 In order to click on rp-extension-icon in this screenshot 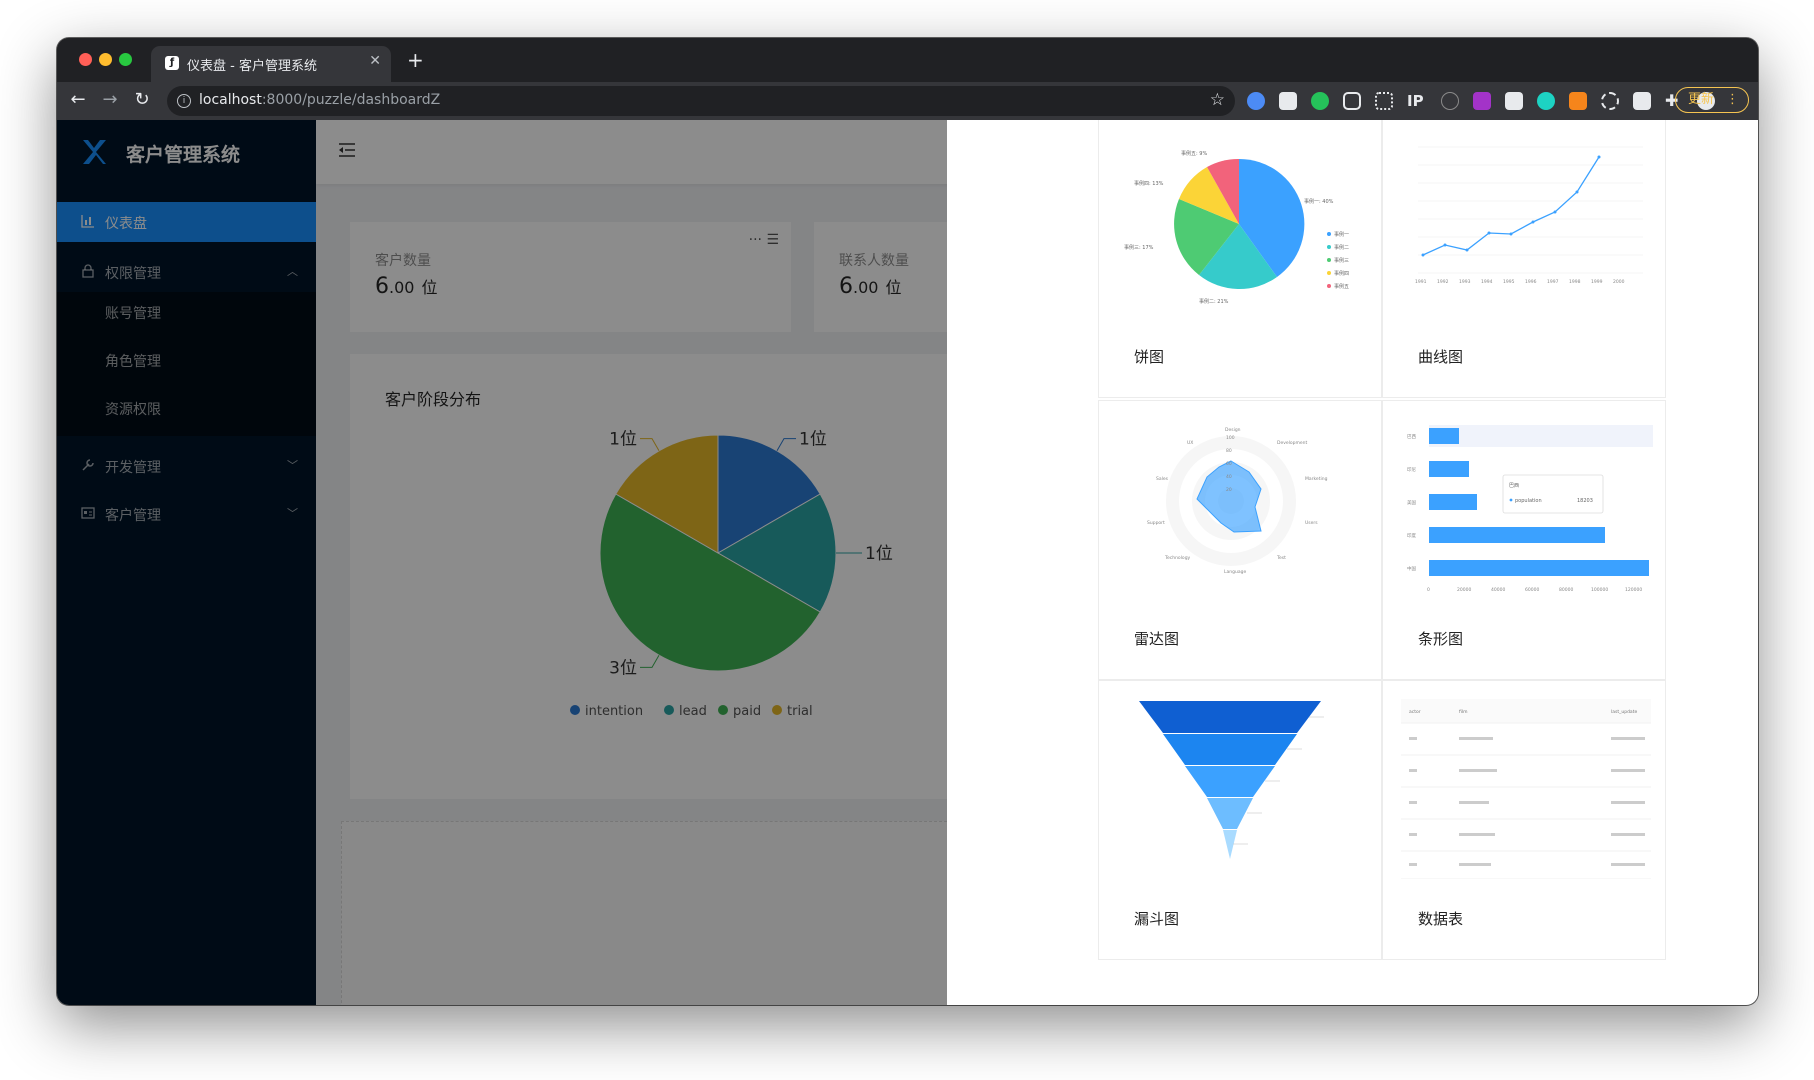, I will do `click(1482, 101)`.